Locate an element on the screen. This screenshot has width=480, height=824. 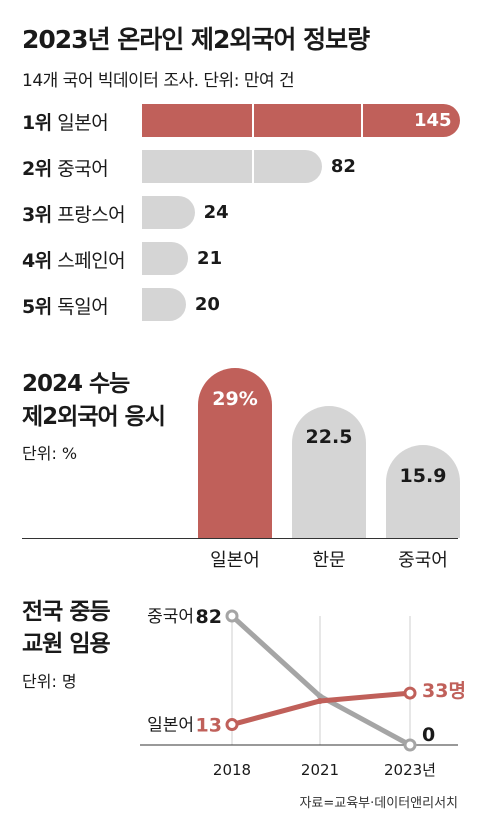
rank-number: 4위 is located at coordinates (37, 261).